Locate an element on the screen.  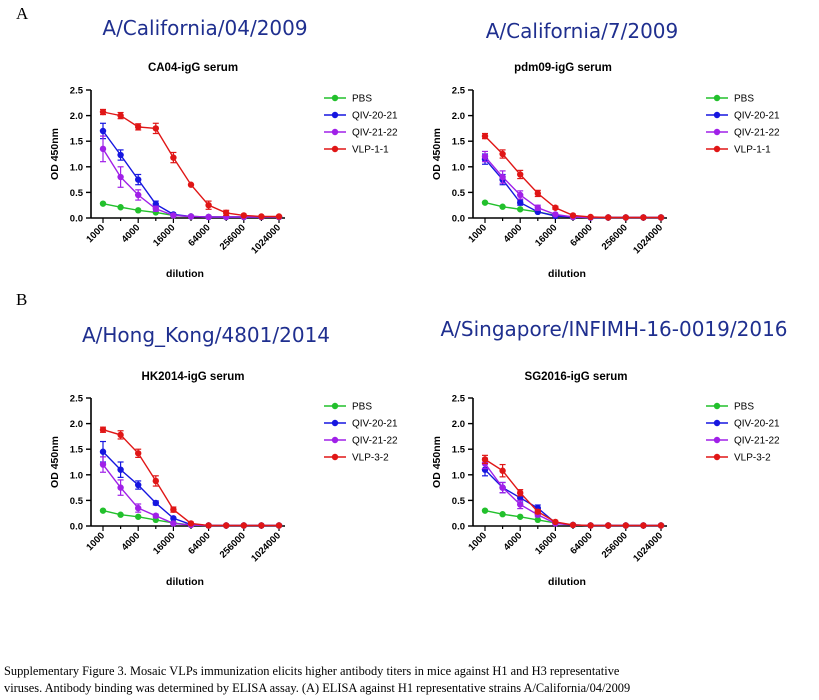
y-axis-label: OD 450nm is located at coordinates (55, 154).